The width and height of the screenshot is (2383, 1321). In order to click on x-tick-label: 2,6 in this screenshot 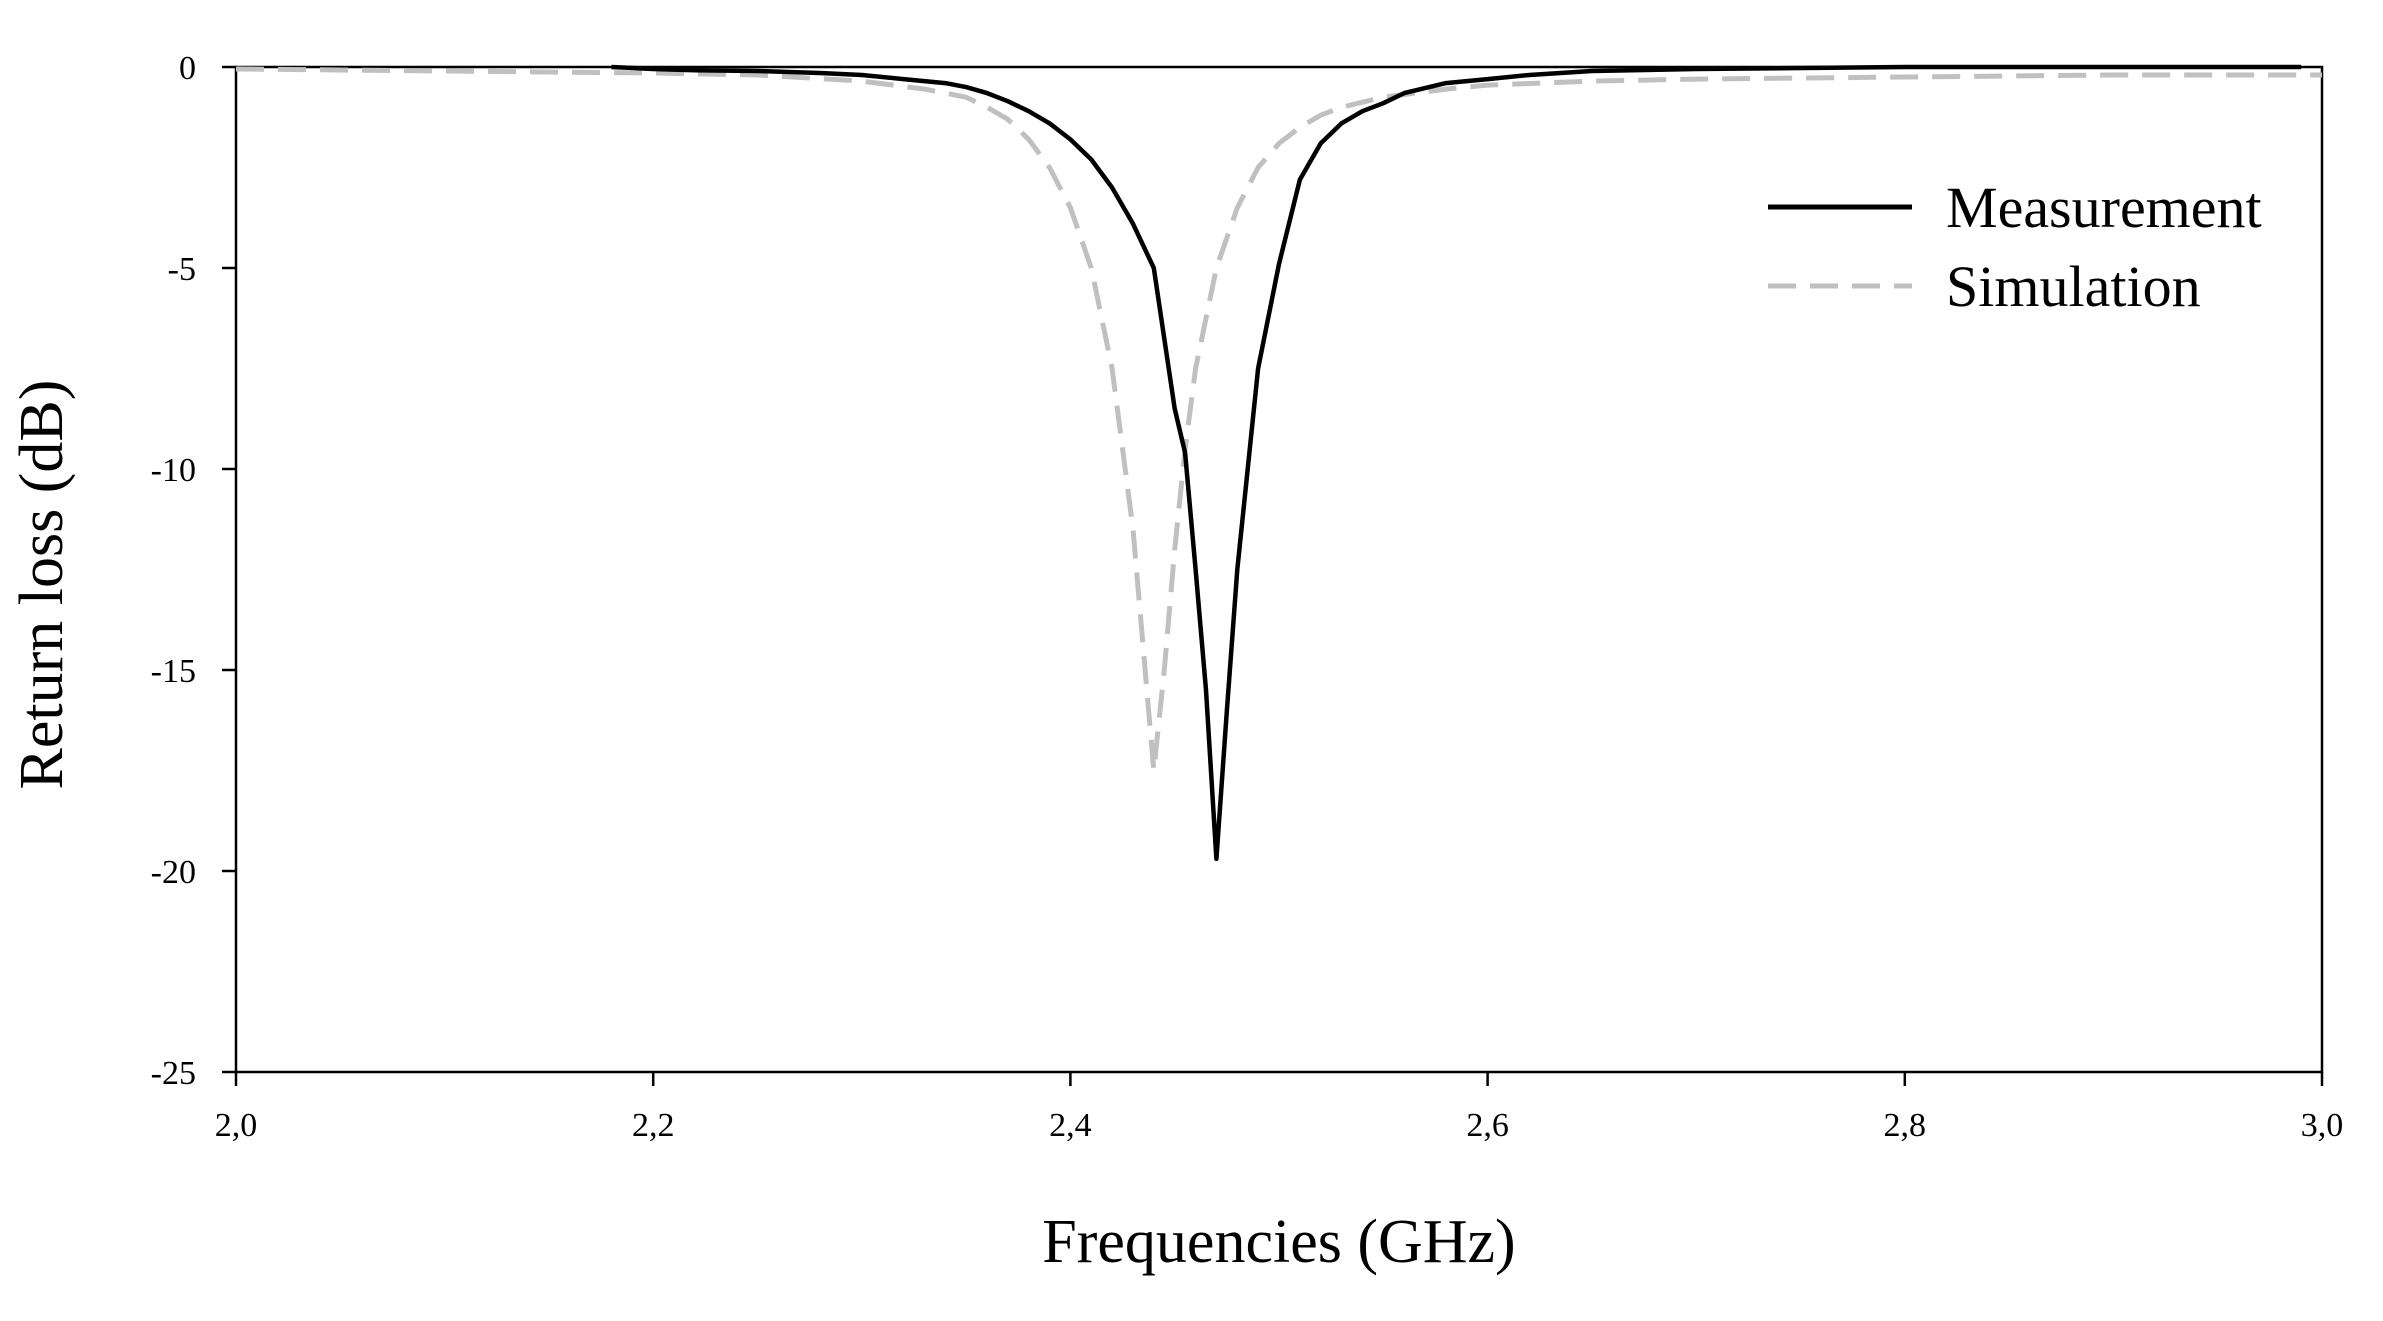, I will do `click(1487, 1125)`.